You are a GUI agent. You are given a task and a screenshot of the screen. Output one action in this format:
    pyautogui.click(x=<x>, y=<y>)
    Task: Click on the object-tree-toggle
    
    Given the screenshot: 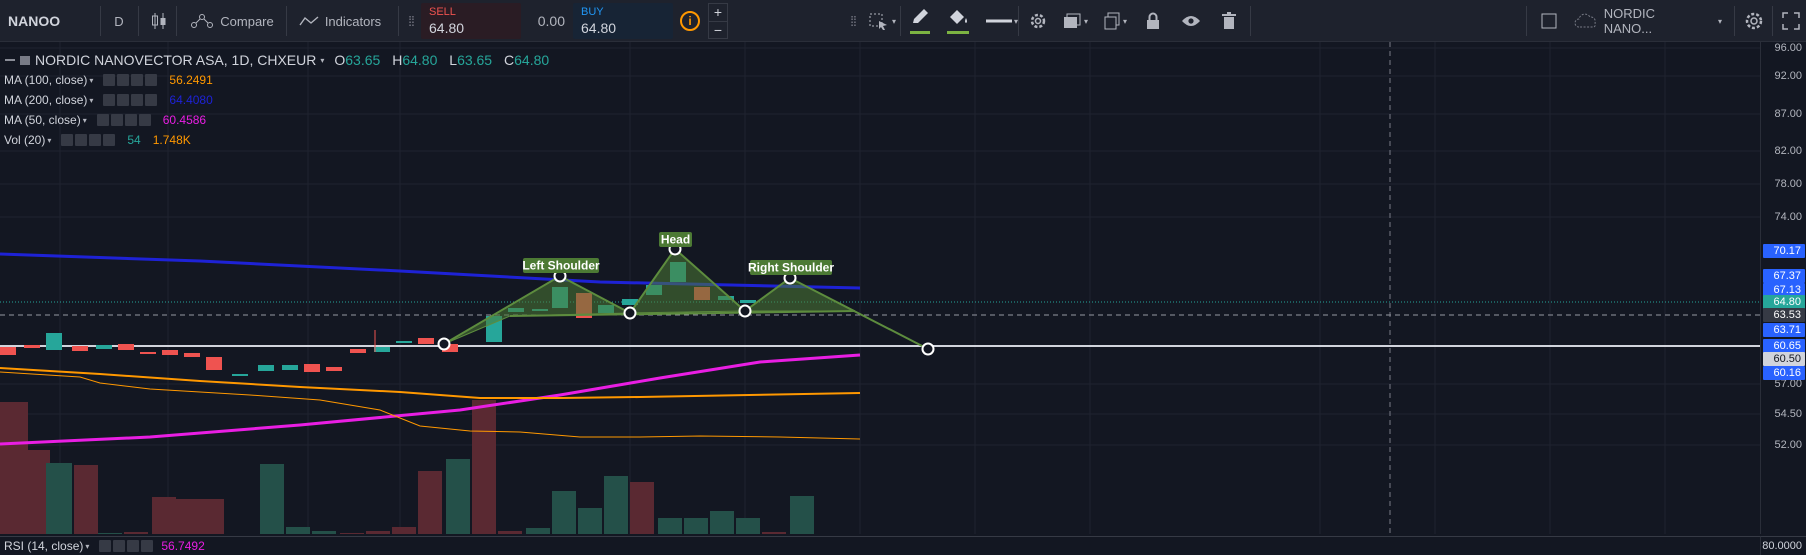 What is the action you would take?
    pyautogui.click(x=1549, y=21)
    